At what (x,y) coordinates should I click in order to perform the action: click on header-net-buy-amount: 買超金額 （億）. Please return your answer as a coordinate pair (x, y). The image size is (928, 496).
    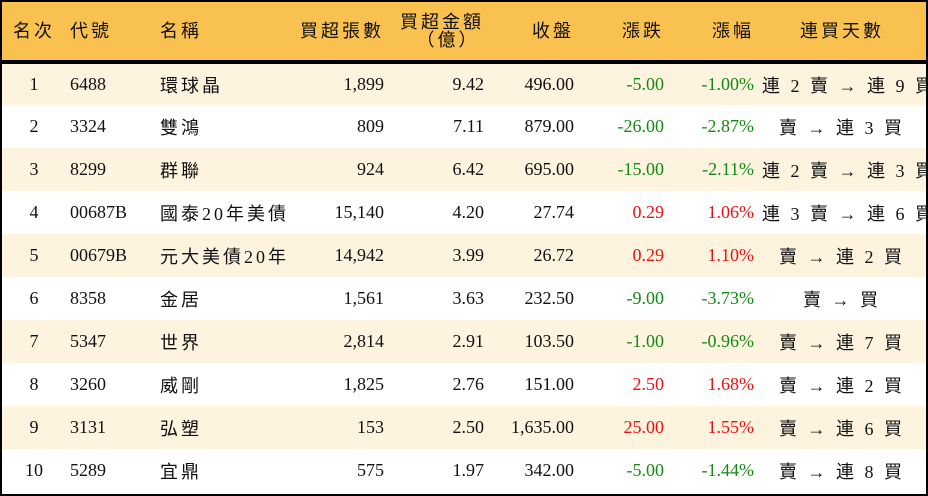
    Looking at the image, I should click on (438, 33).